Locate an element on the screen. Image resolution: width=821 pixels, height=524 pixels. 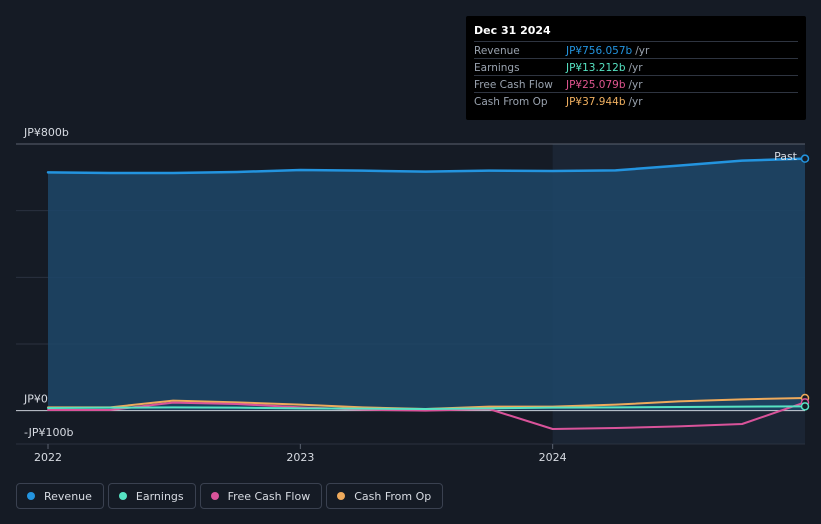
series-line-free-cash-flow is located at coordinates (426, 415).